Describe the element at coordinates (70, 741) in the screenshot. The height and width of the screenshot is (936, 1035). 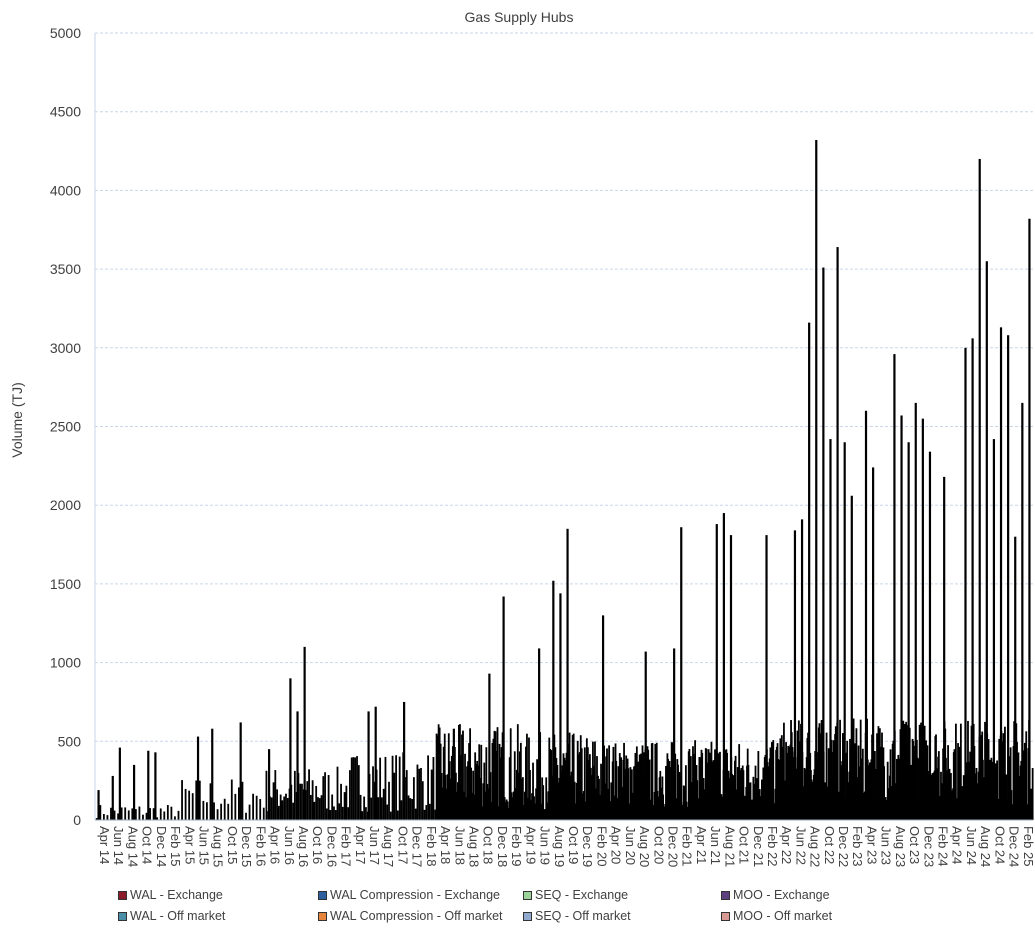
I see `y-tick-label: 500` at that location.